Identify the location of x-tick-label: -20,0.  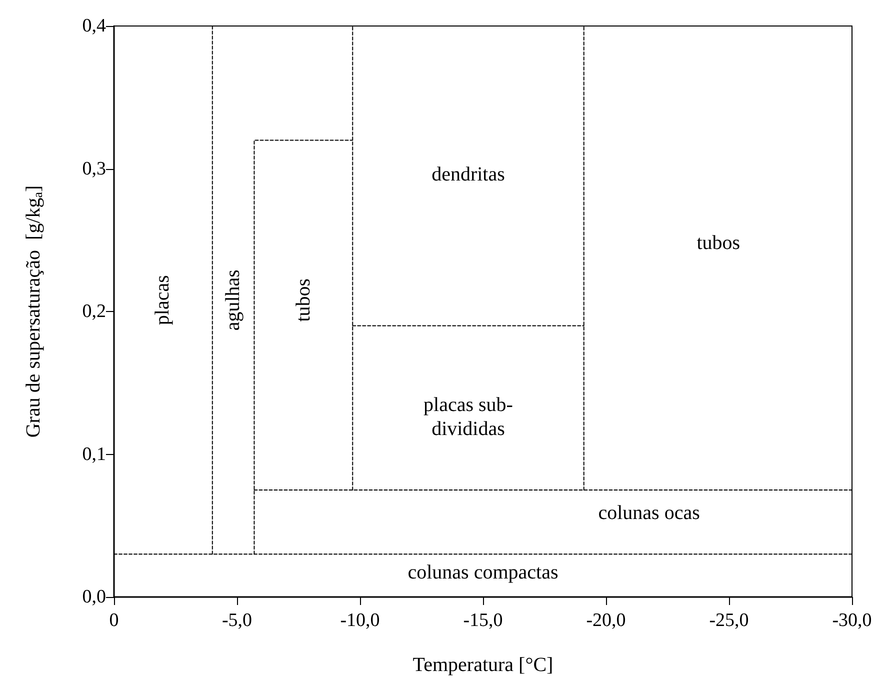
(606, 620).